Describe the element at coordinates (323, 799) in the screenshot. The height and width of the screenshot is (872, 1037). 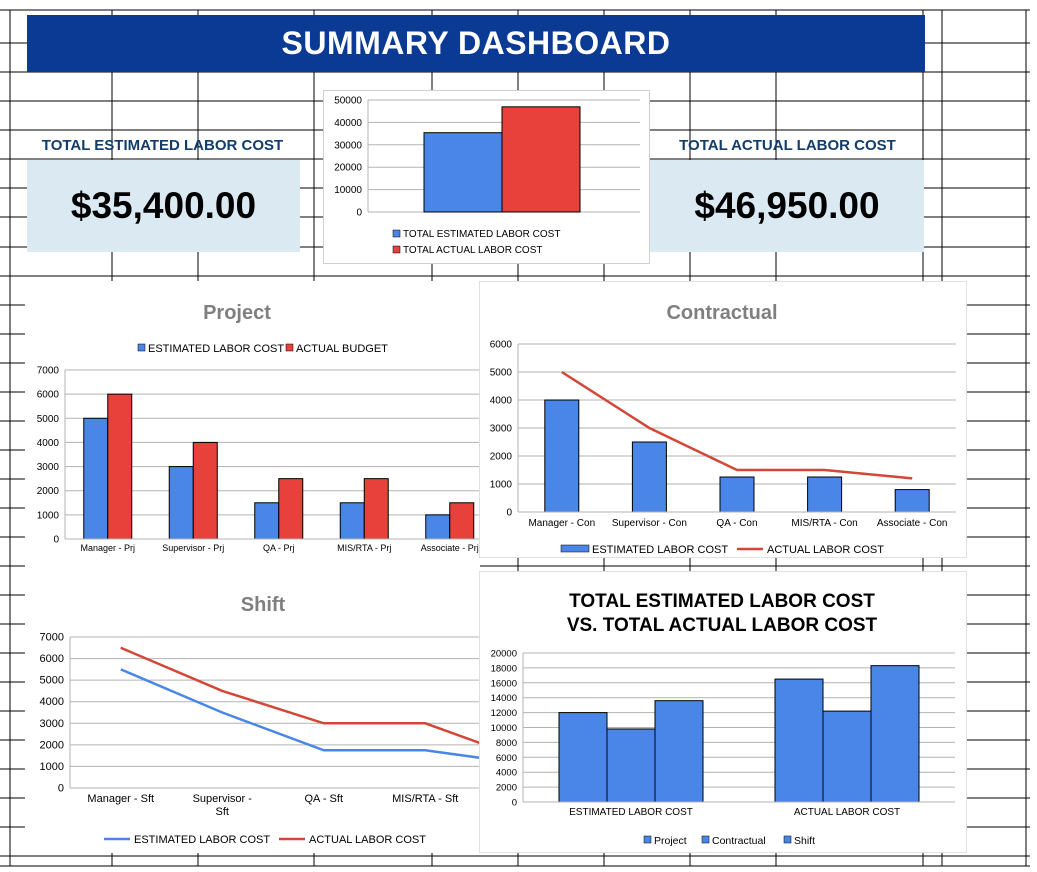
I see `x-tick-label: QA - Sft` at that location.